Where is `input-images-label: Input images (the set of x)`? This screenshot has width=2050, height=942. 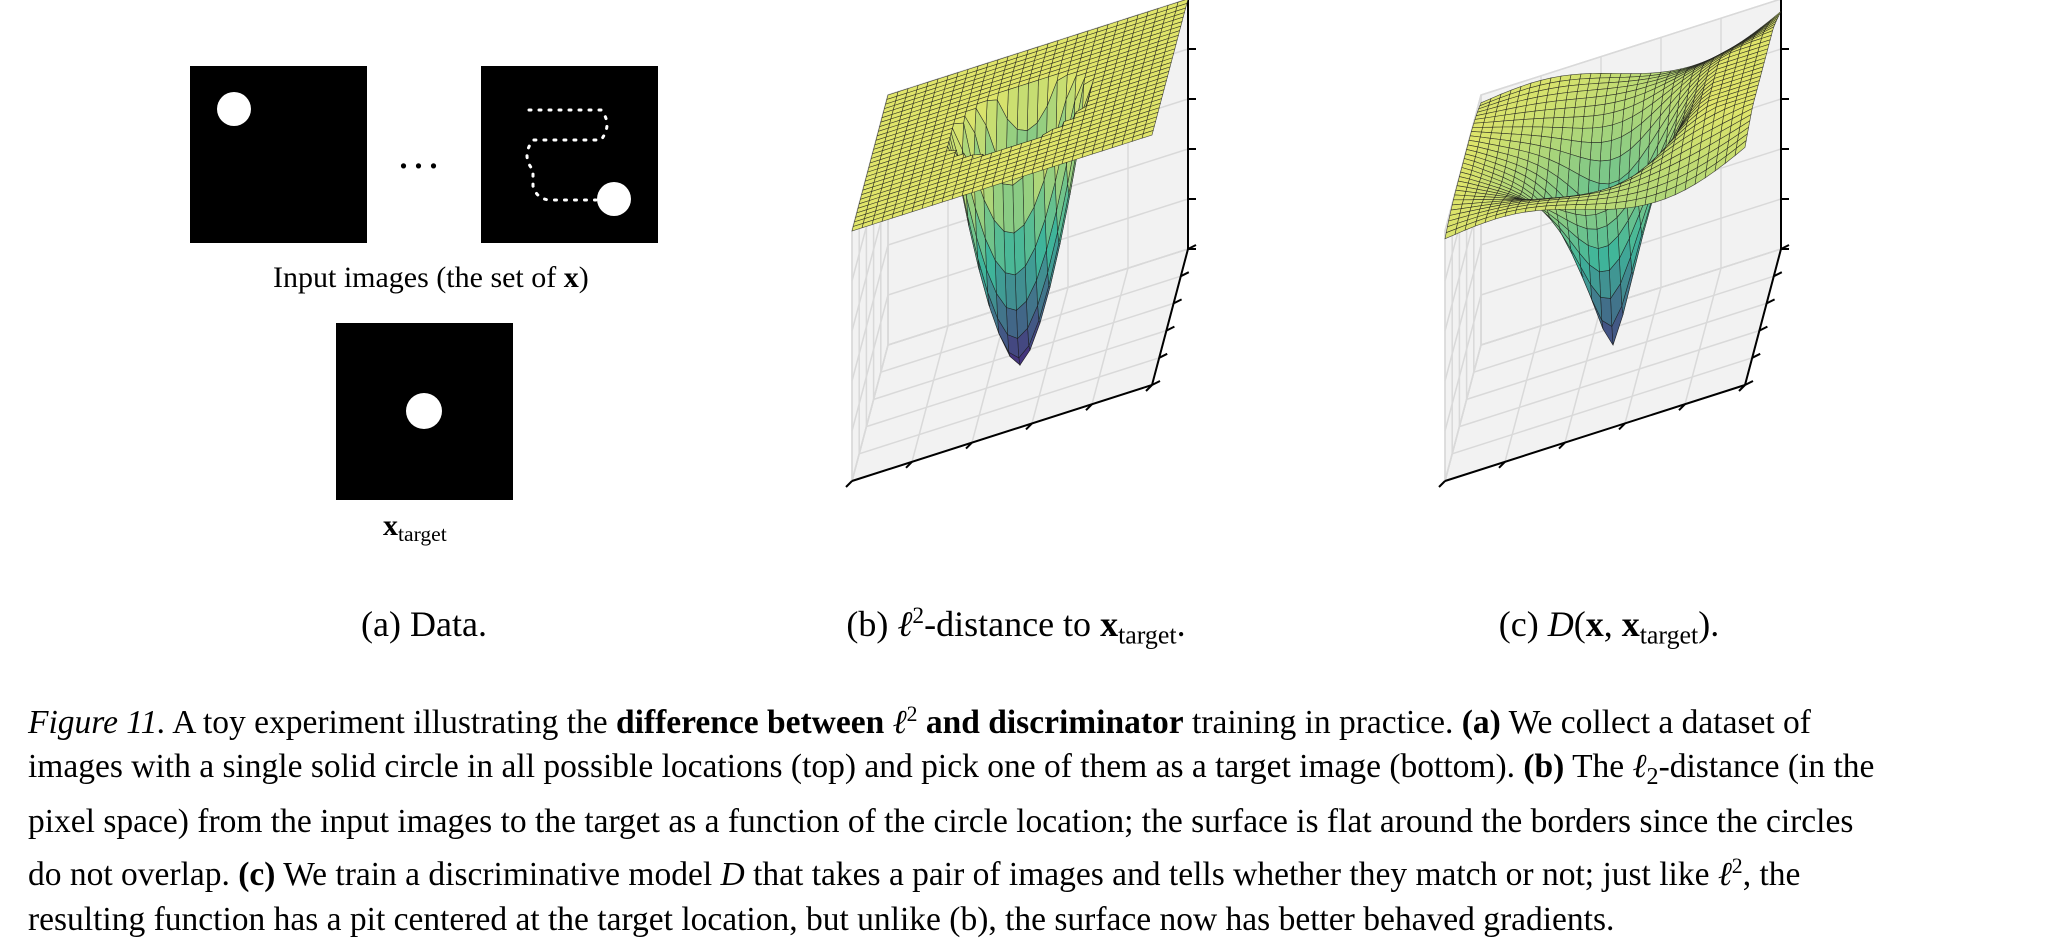
input-images-label: Input images (the set of x) is located at coordinates (431, 278).